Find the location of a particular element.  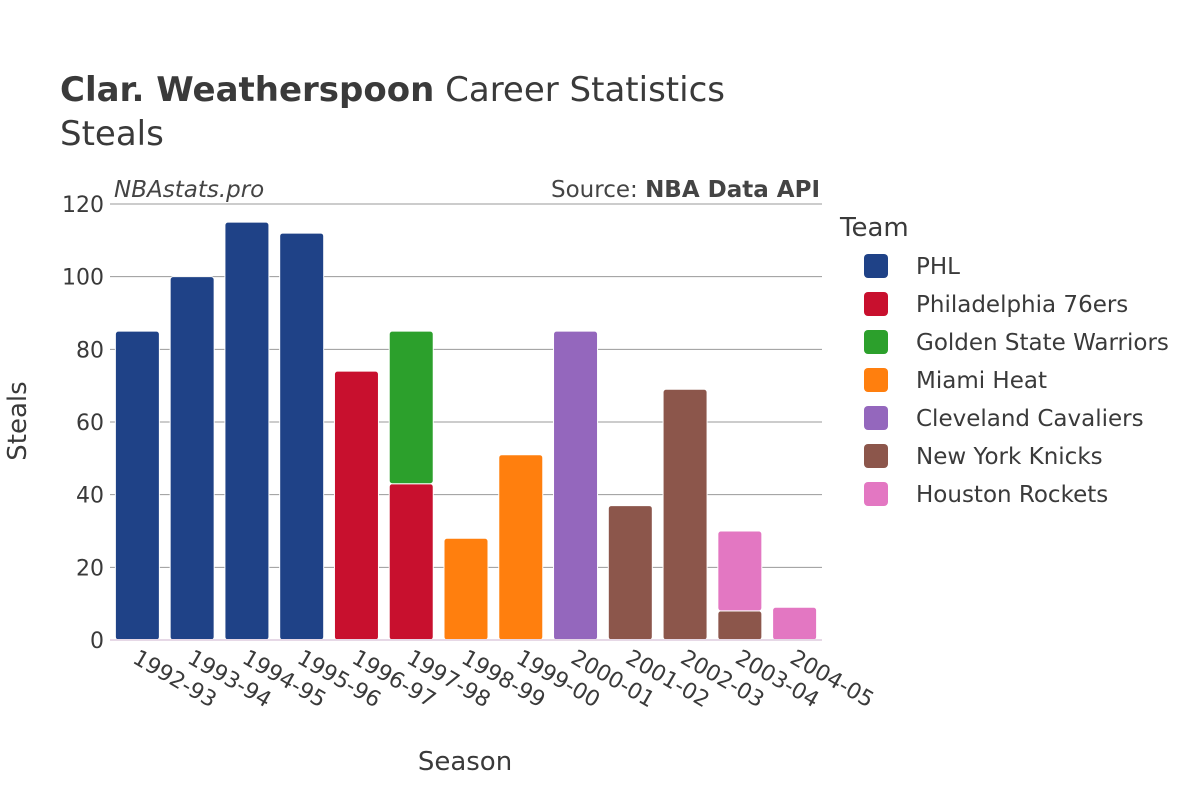

legend-label: New York Knicks is located at coordinates (1009, 457).